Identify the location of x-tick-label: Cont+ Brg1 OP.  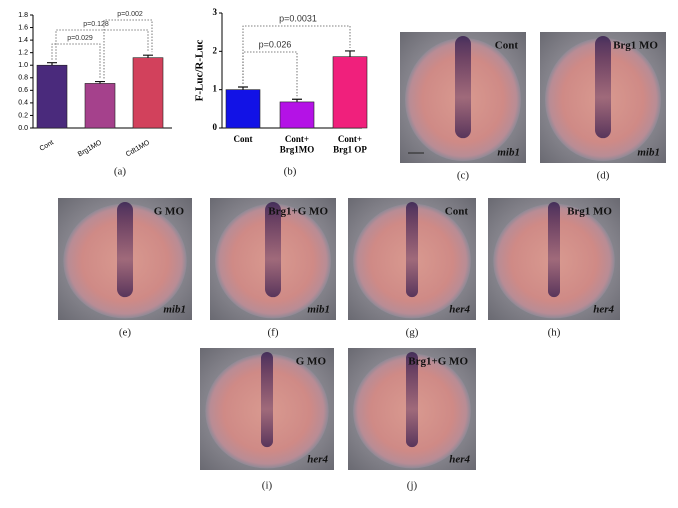
(350, 144).